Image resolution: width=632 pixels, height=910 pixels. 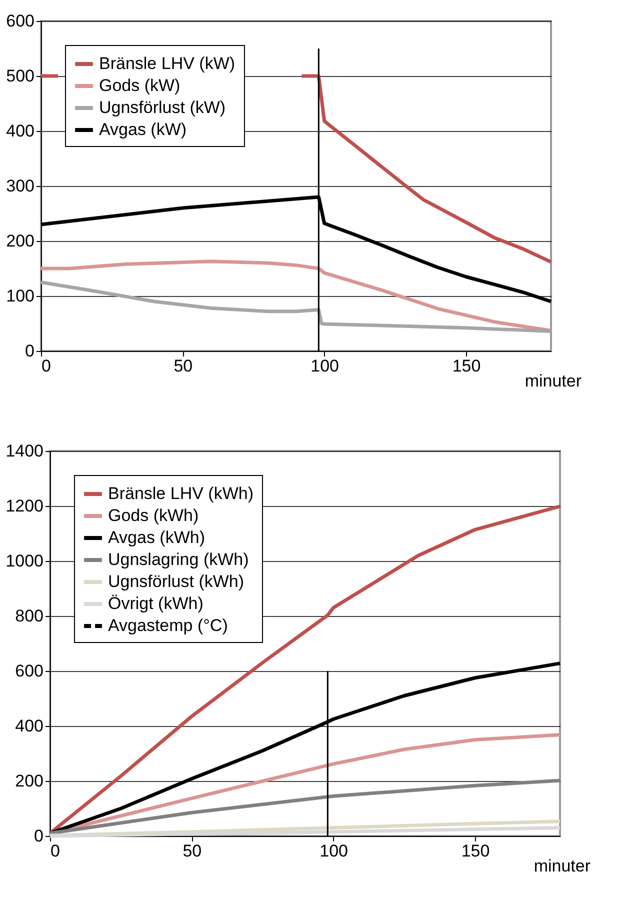 I want to click on y-tick-label: 1400, so click(x=25, y=451).